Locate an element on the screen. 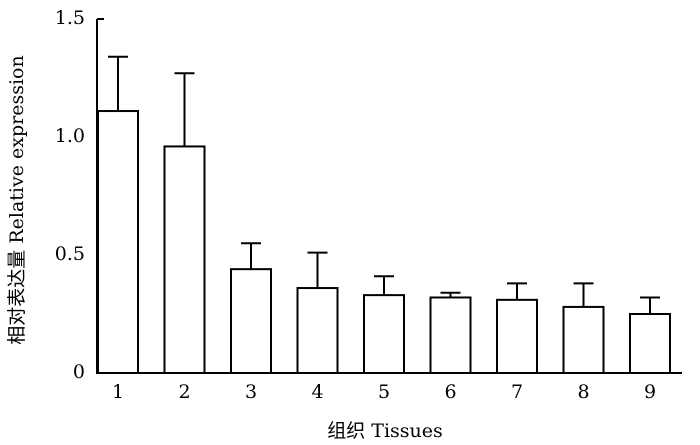 This screenshot has height=445, width=700. x-tick-label: 6 is located at coordinates (450, 392).